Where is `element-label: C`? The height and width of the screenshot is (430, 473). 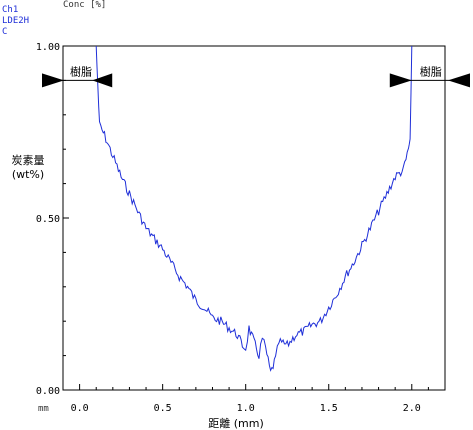 element-label: C is located at coordinates (4, 32).